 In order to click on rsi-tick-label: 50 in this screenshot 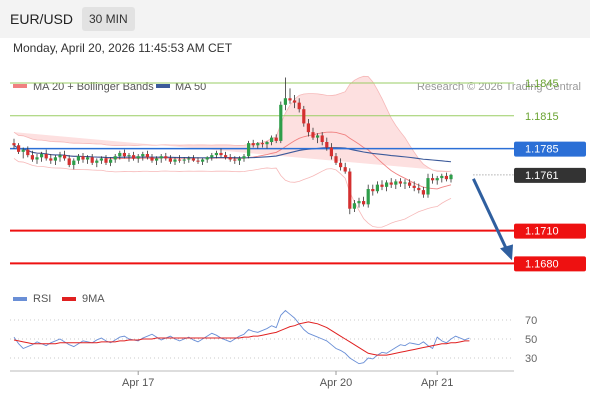, I will do `click(531, 340)`.